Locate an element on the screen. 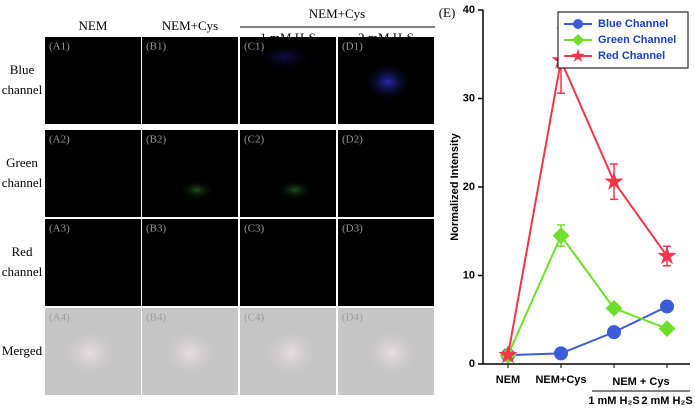  panel-label: (D2) is located at coordinates (352, 140).